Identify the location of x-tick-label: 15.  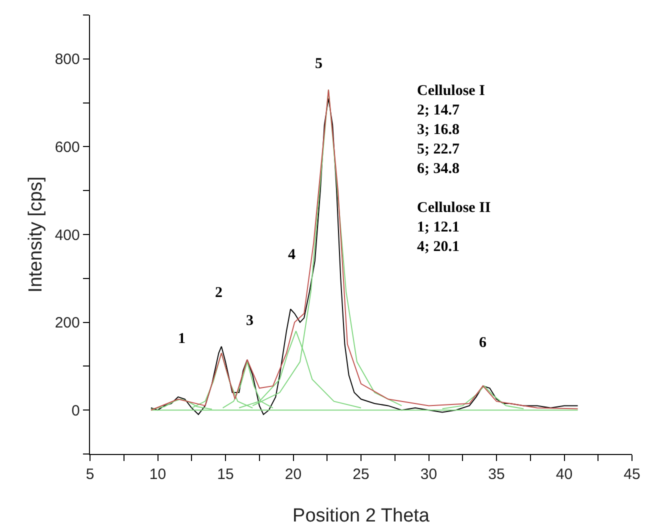
(225, 475).